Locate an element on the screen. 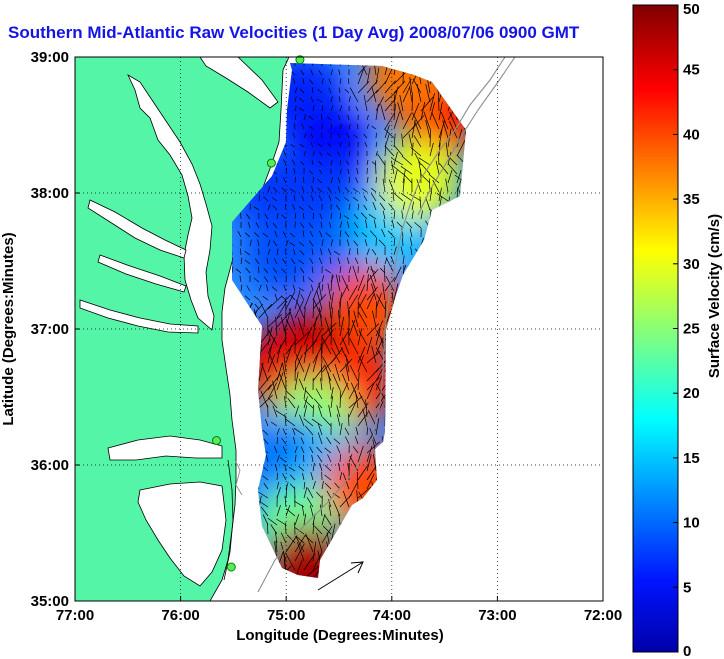 The image size is (724, 659). north-arrow is located at coordinates (340, 576).